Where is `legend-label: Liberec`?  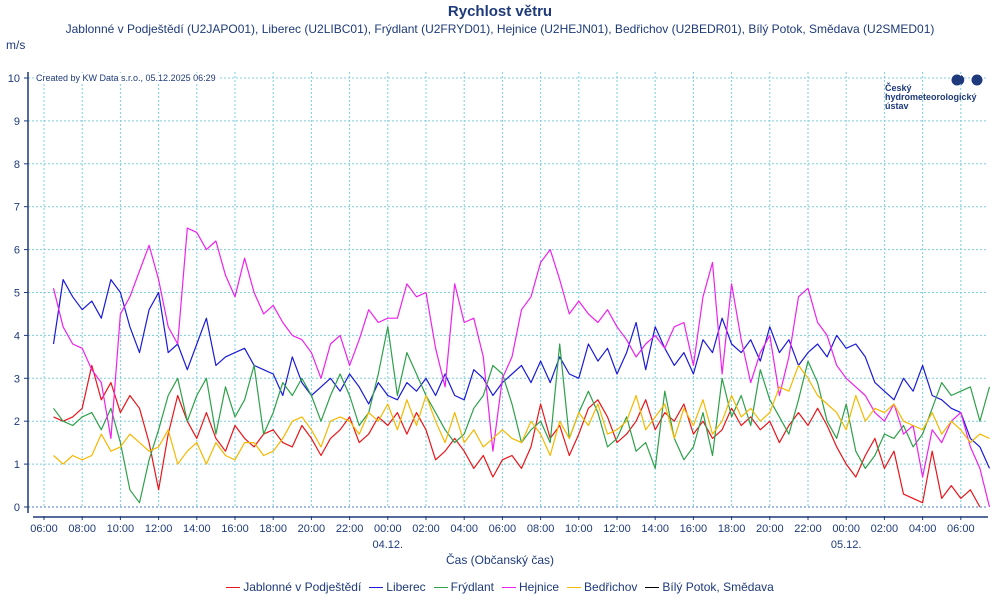 legend-label: Liberec is located at coordinates (406, 587).